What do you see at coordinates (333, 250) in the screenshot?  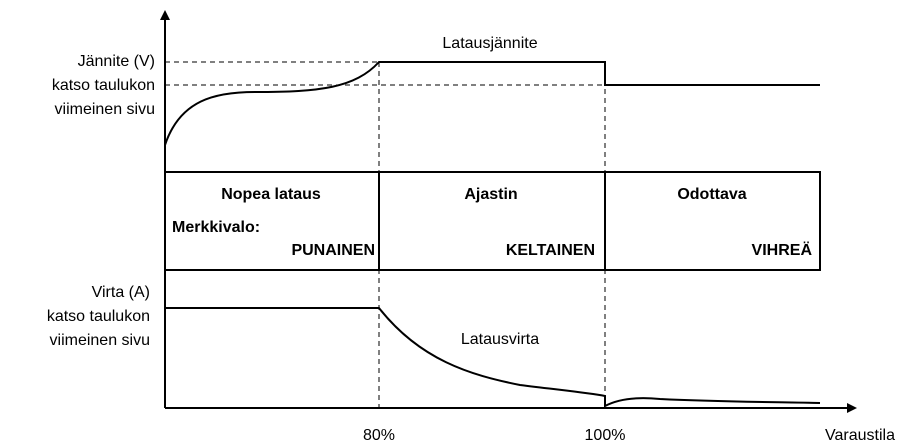 I see `light-color: PUNAINEN` at bounding box center [333, 250].